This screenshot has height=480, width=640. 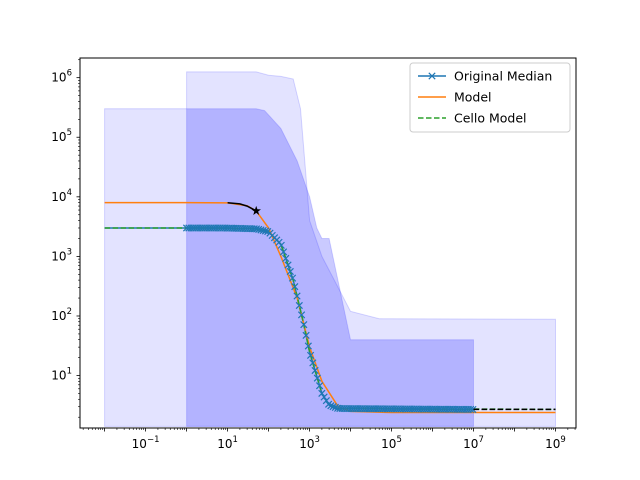 I want to click on y-tick-label-2: 10³, so click(x=61, y=255).